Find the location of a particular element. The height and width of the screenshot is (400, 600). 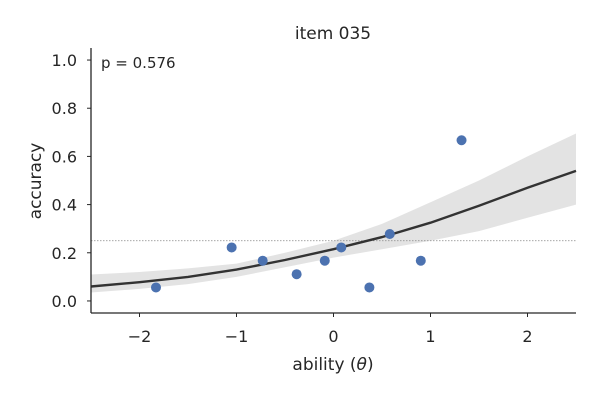

x-axis-label-close: ) is located at coordinates (370, 365).